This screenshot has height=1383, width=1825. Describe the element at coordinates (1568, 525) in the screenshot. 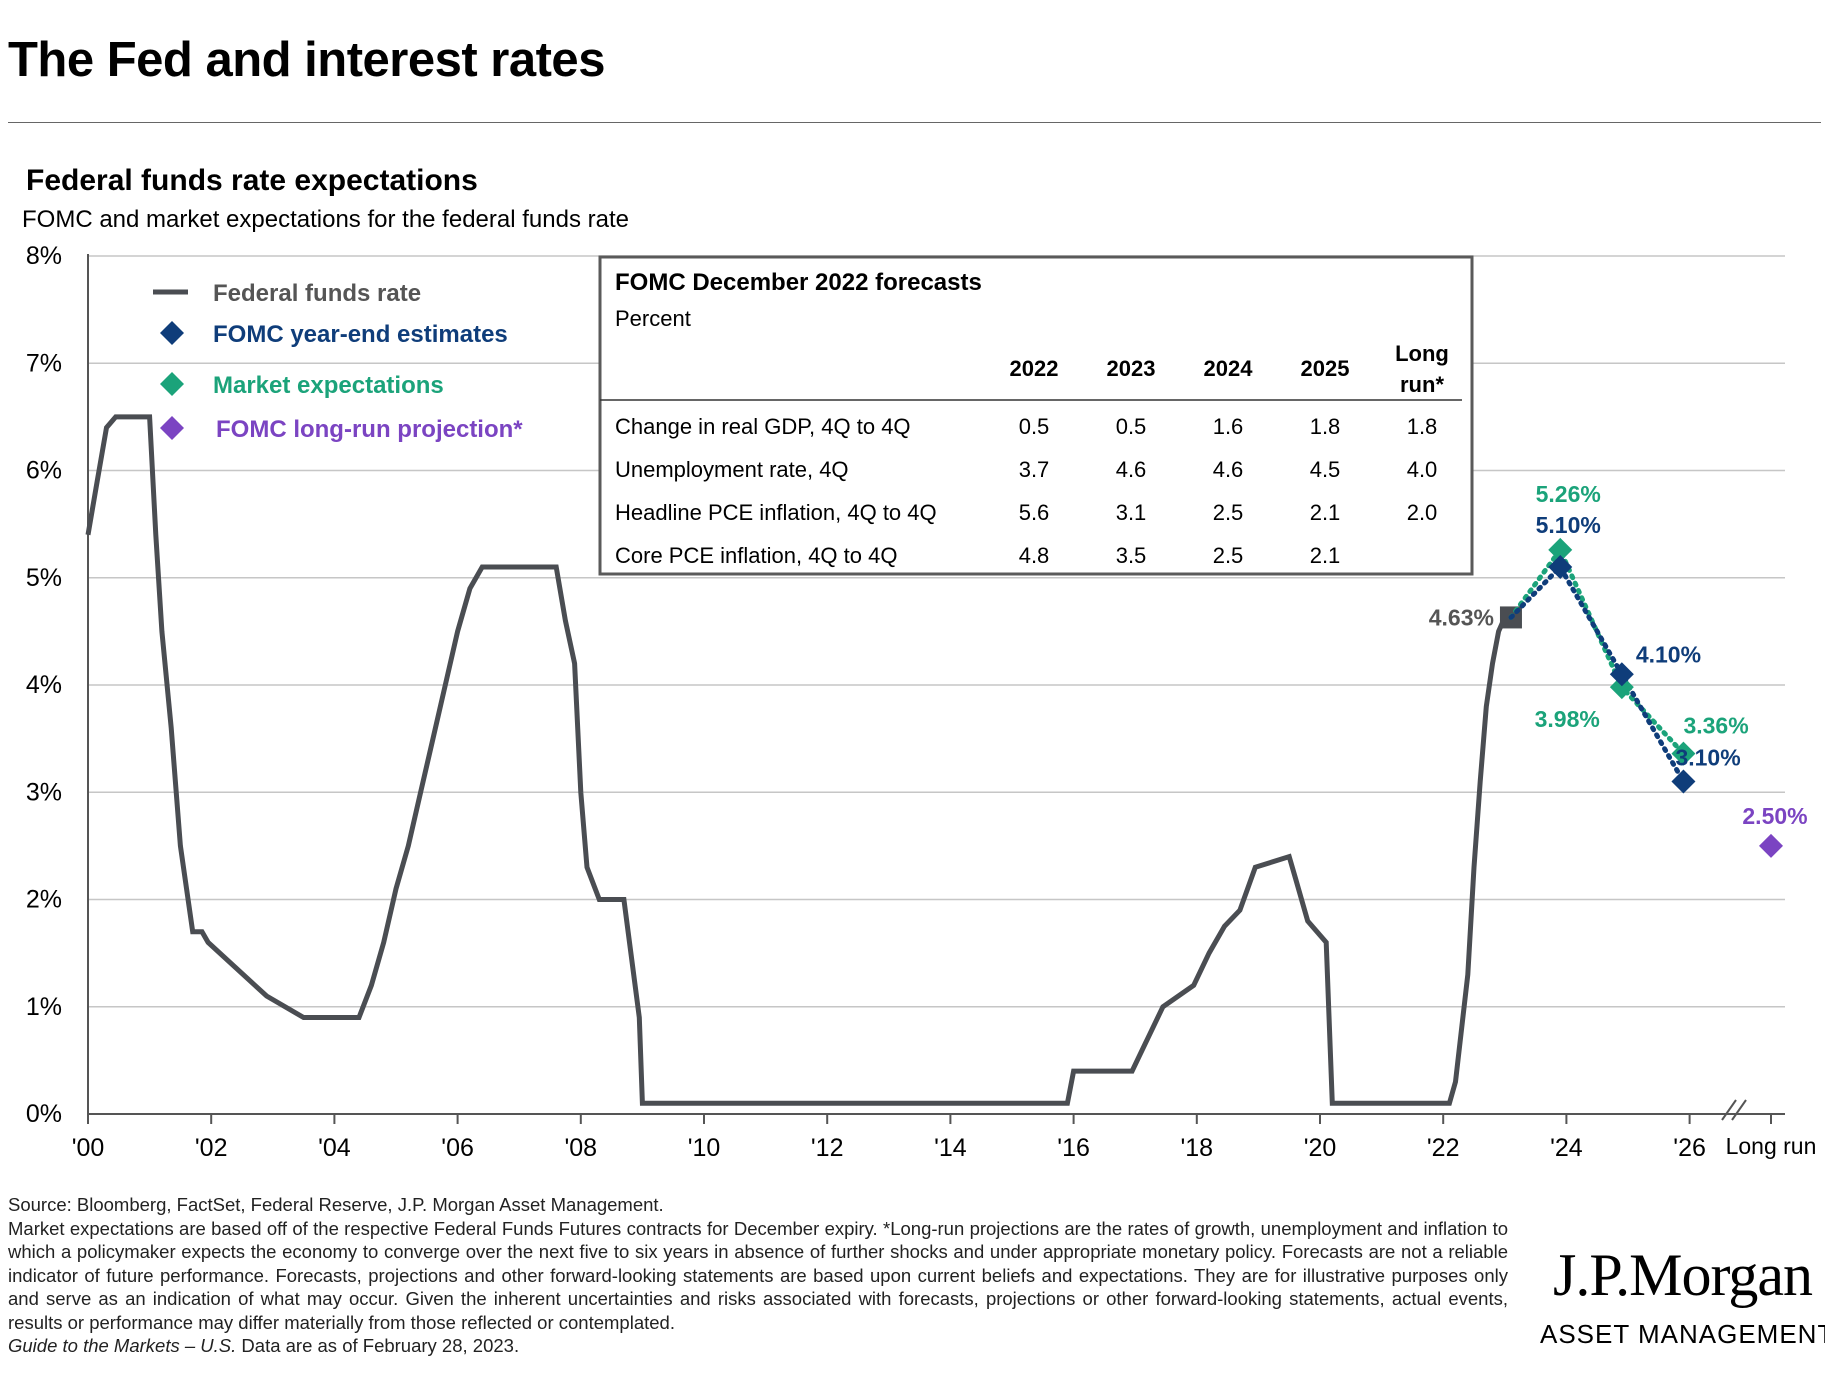

I see `fomc-data-label: 5.10%` at that location.